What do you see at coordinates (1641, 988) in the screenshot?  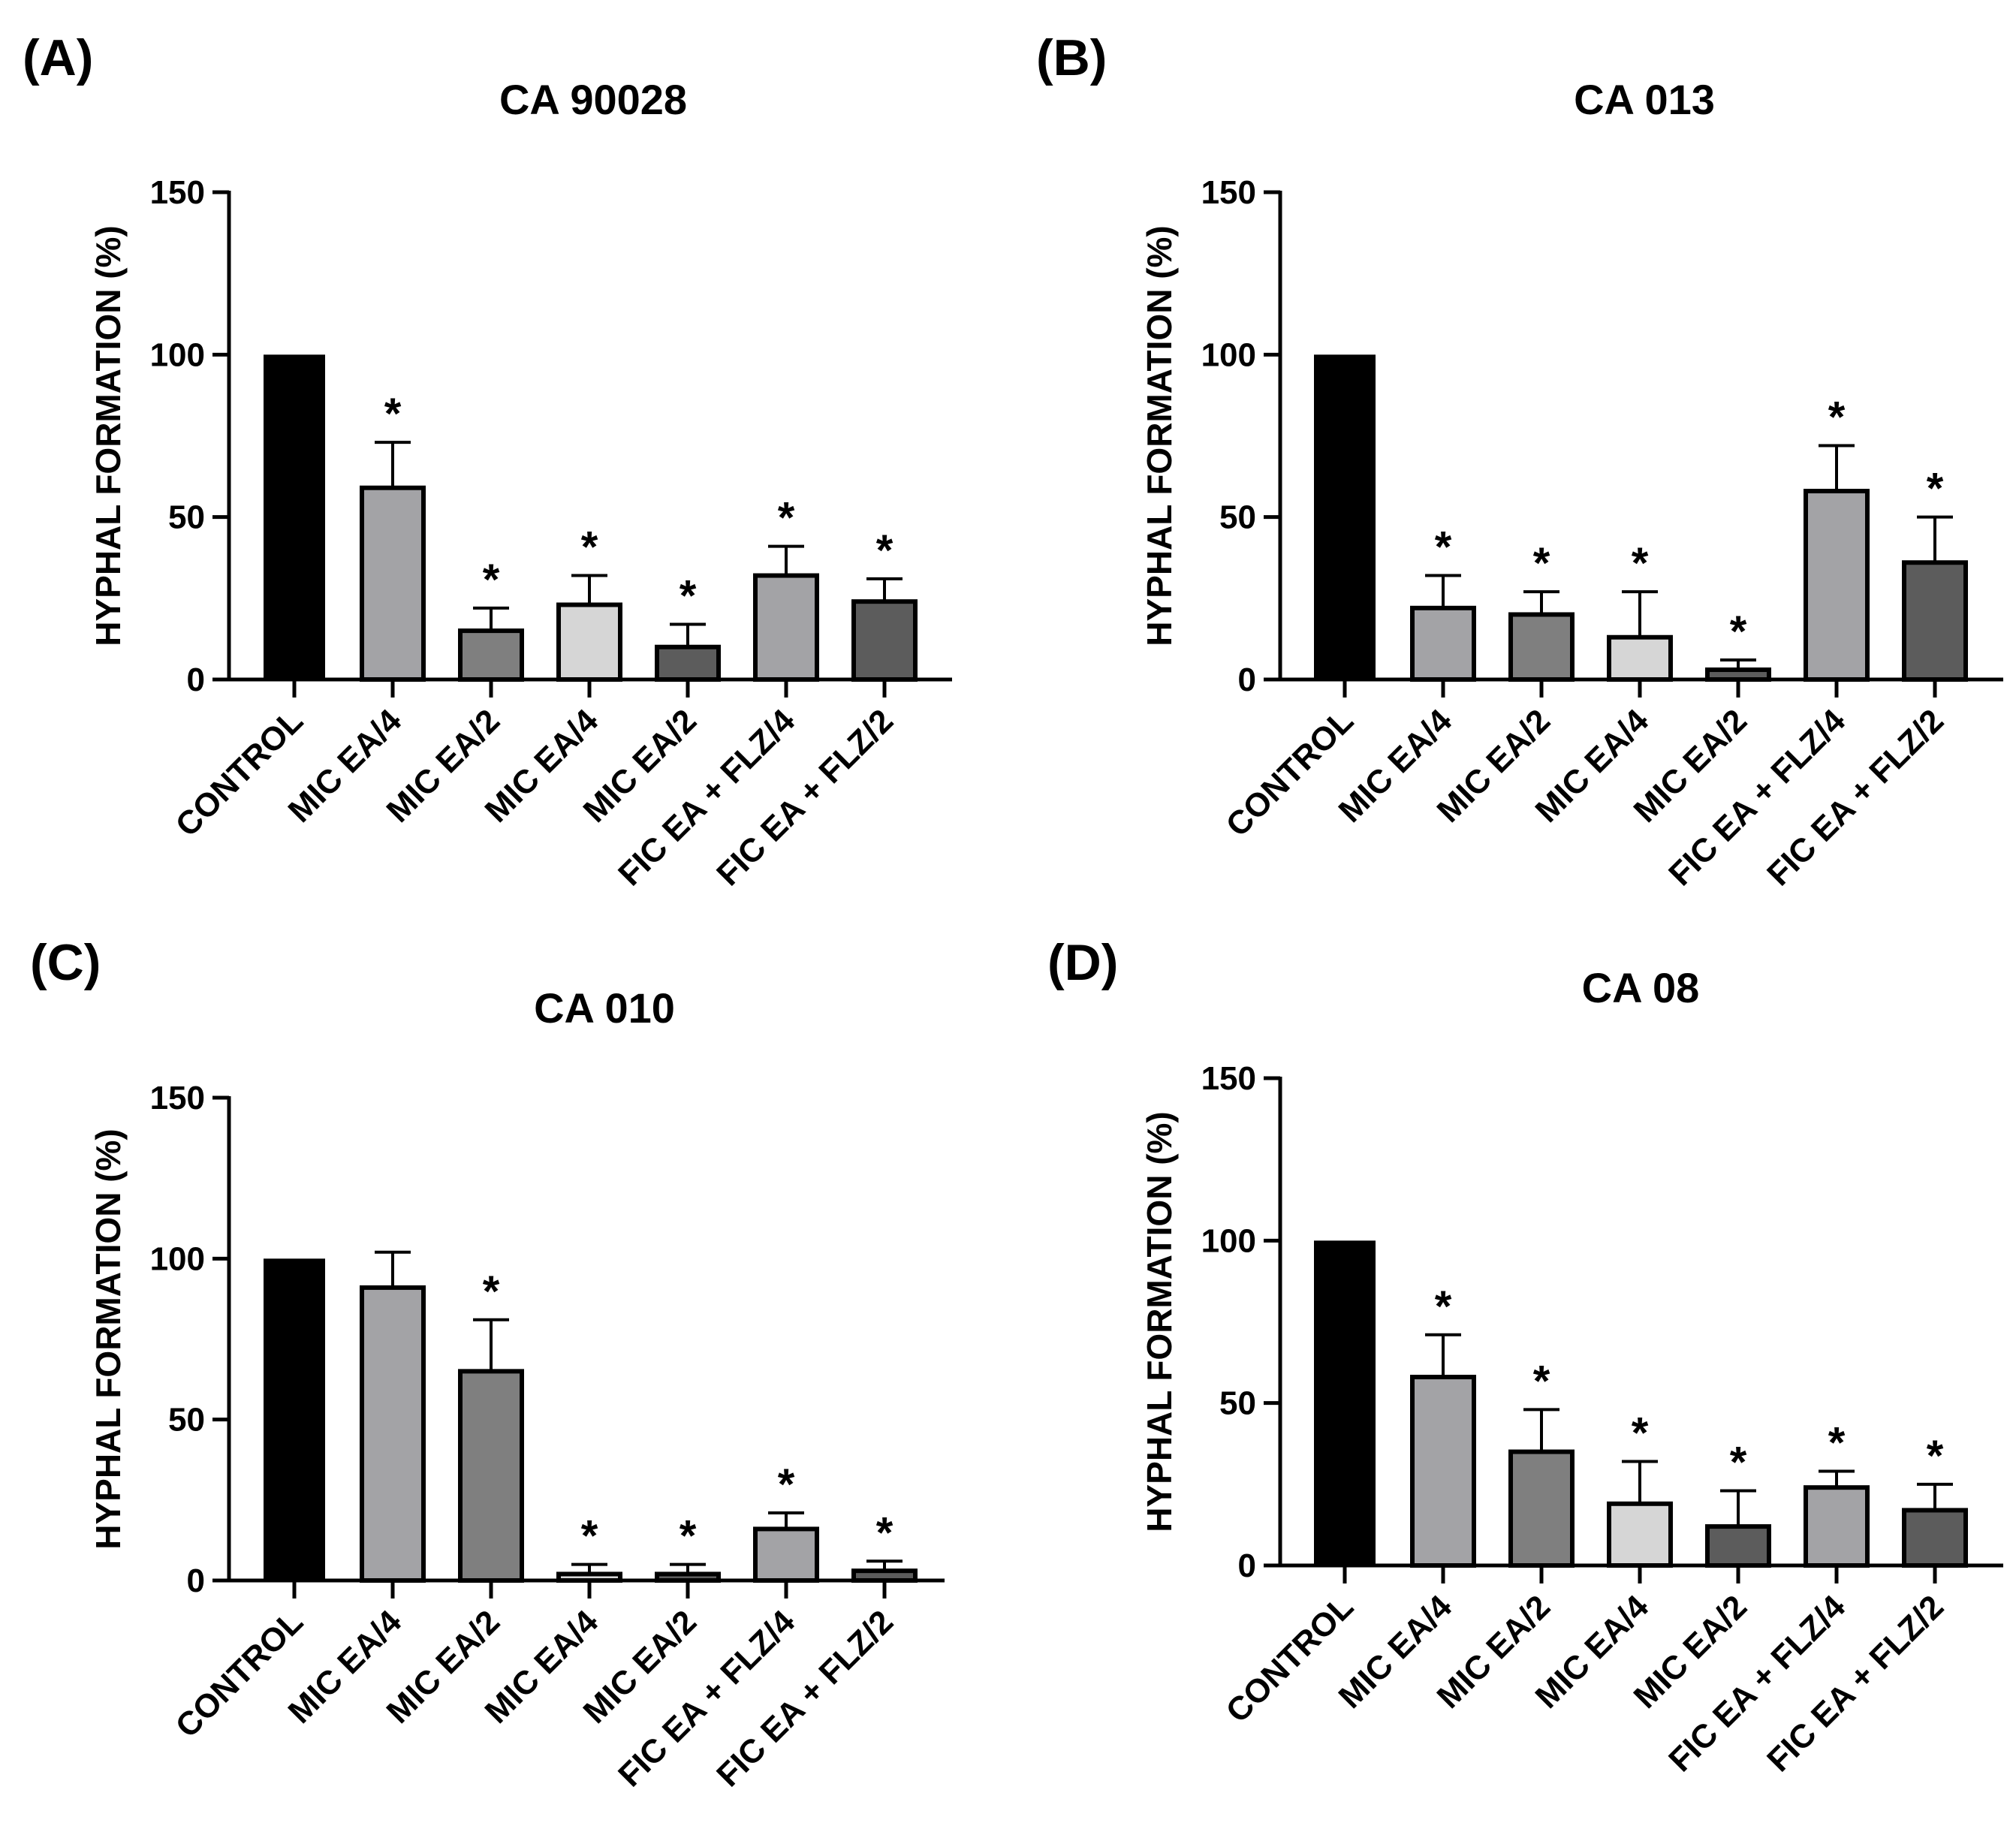 I see `chart-title: CA 08` at bounding box center [1641, 988].